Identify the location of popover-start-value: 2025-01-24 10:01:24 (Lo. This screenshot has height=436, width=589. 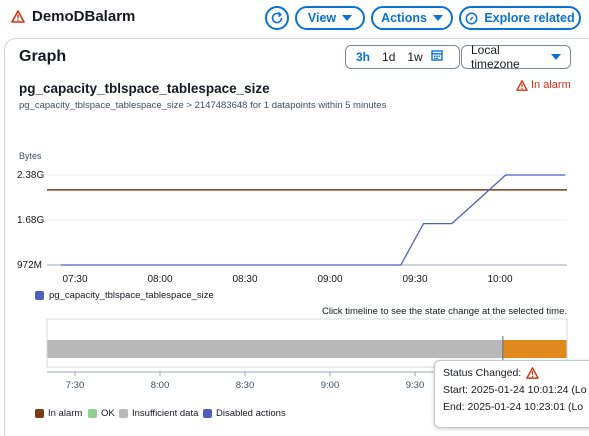
(529, 390).